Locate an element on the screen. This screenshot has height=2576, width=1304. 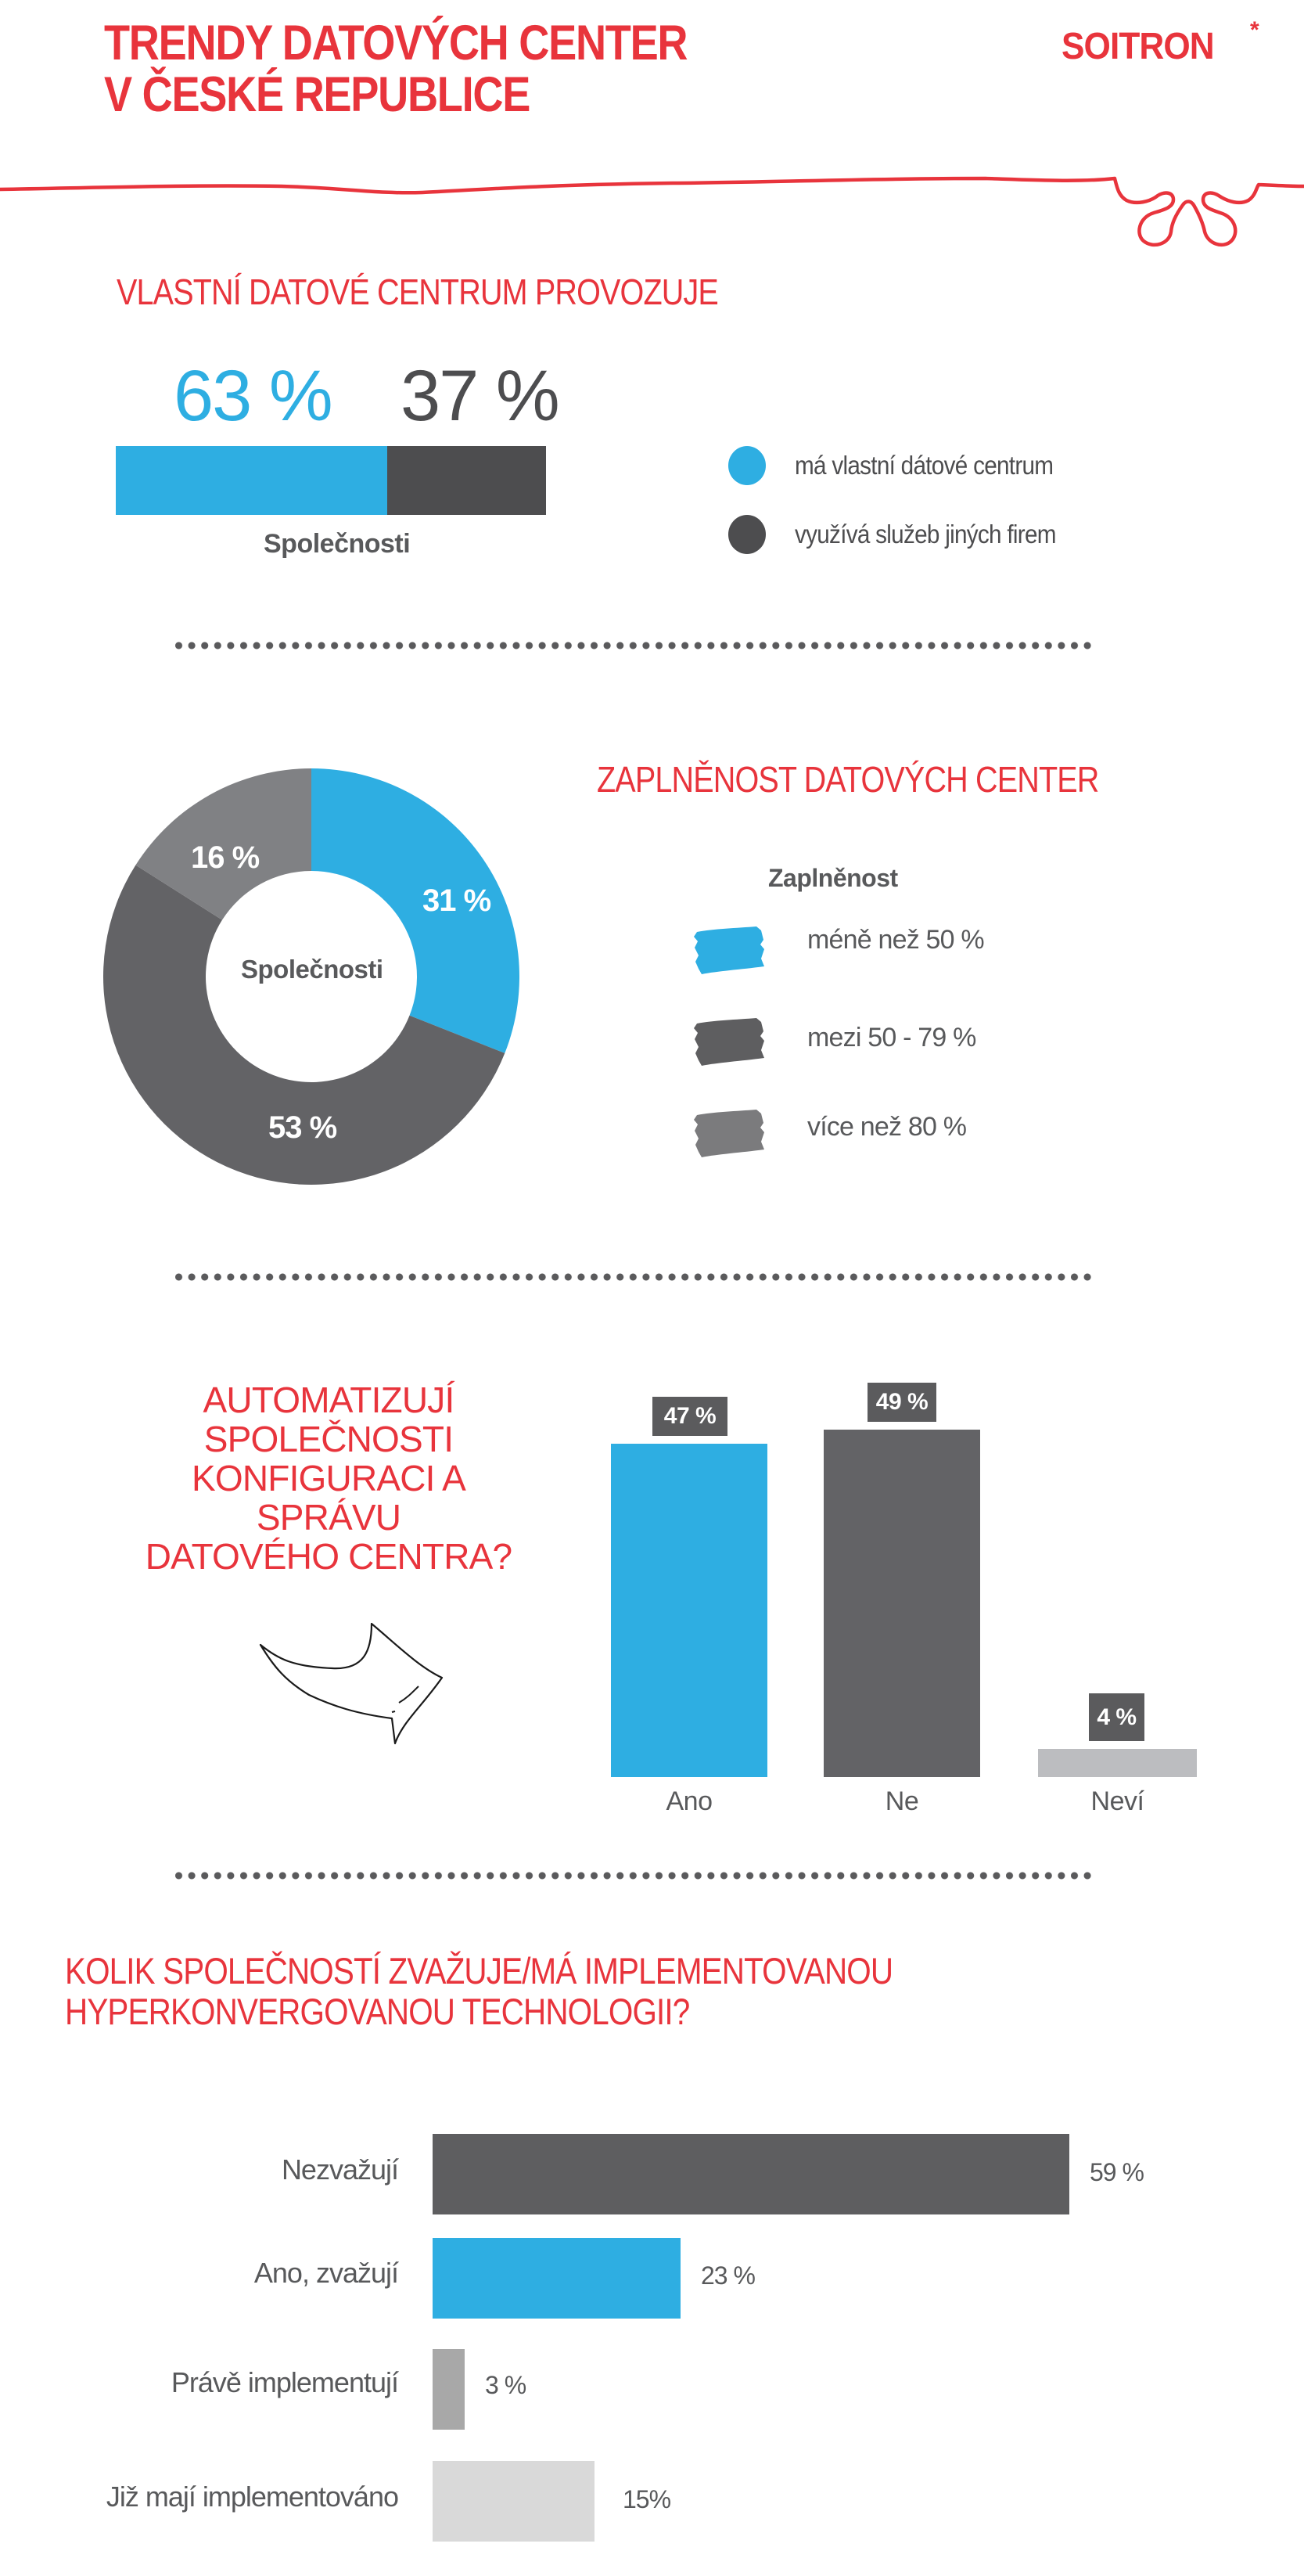
donut-center-label: Společnosti is located at coordinates (312, 969).